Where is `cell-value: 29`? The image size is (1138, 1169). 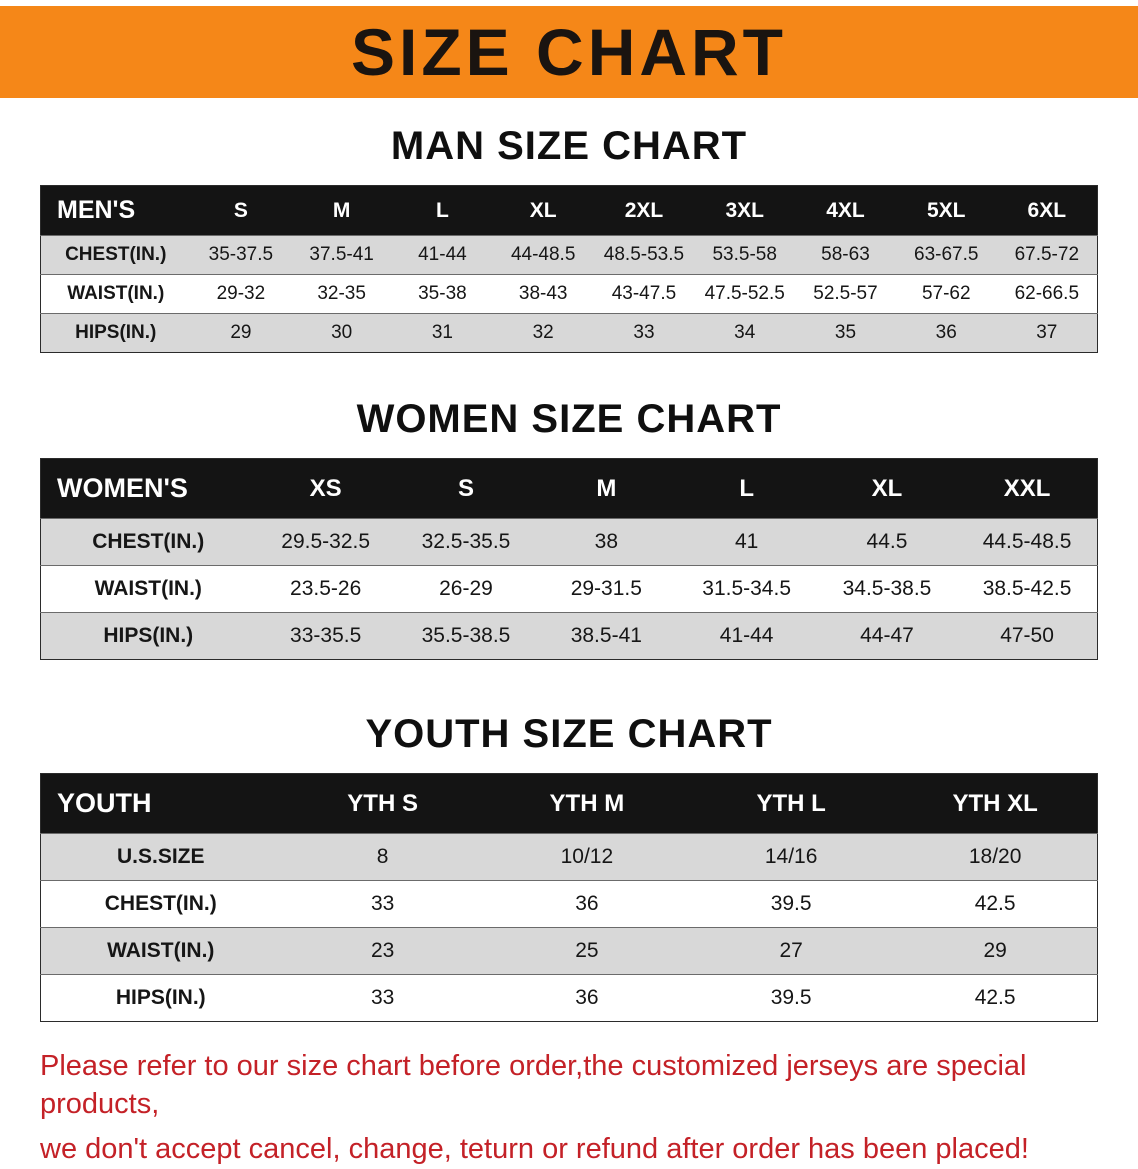 cell-value: 29 is located at coordinates (995, 951).